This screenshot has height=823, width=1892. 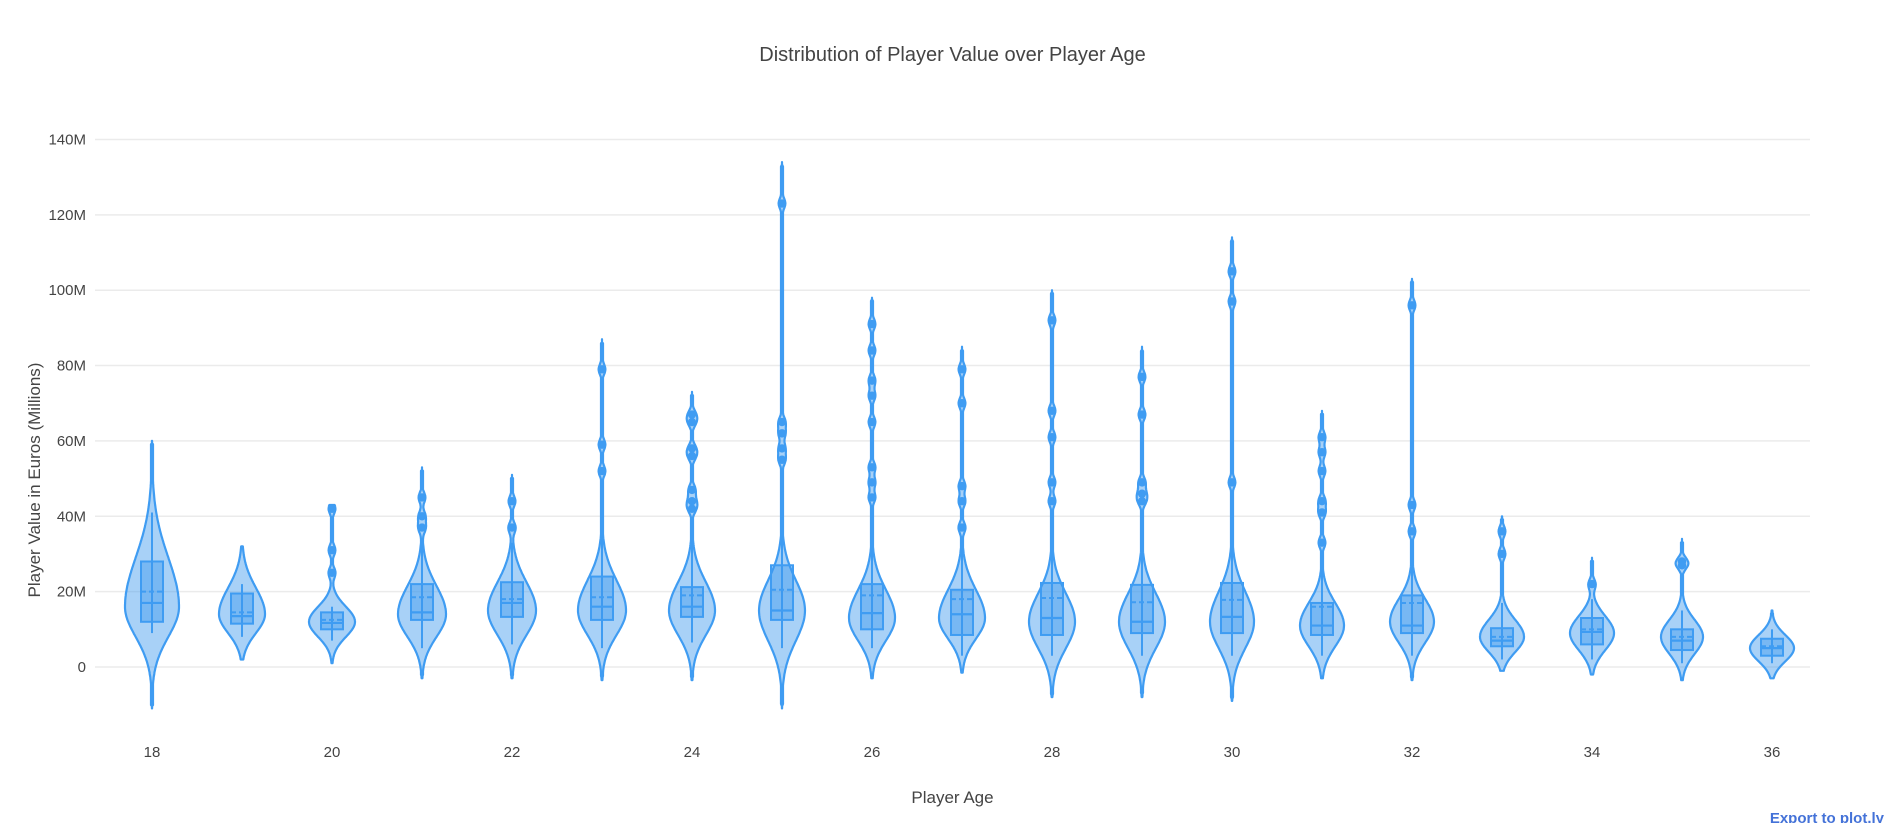 What do you see at coordinates (152, 752) in the screenshot?
I see `x-tick-label: 18` at bounding box center [152, 752].